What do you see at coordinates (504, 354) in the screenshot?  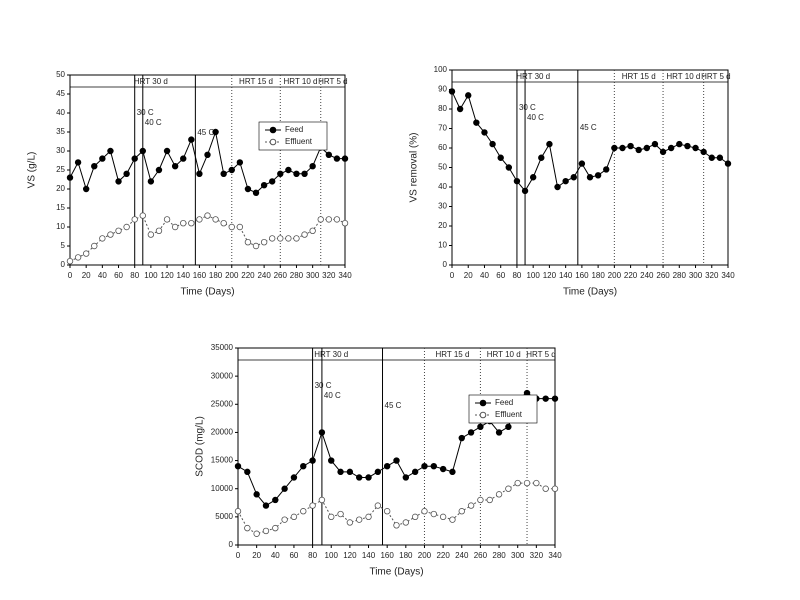 I see `phase-label: HRT 10 d` at bounding box center [504, 354].